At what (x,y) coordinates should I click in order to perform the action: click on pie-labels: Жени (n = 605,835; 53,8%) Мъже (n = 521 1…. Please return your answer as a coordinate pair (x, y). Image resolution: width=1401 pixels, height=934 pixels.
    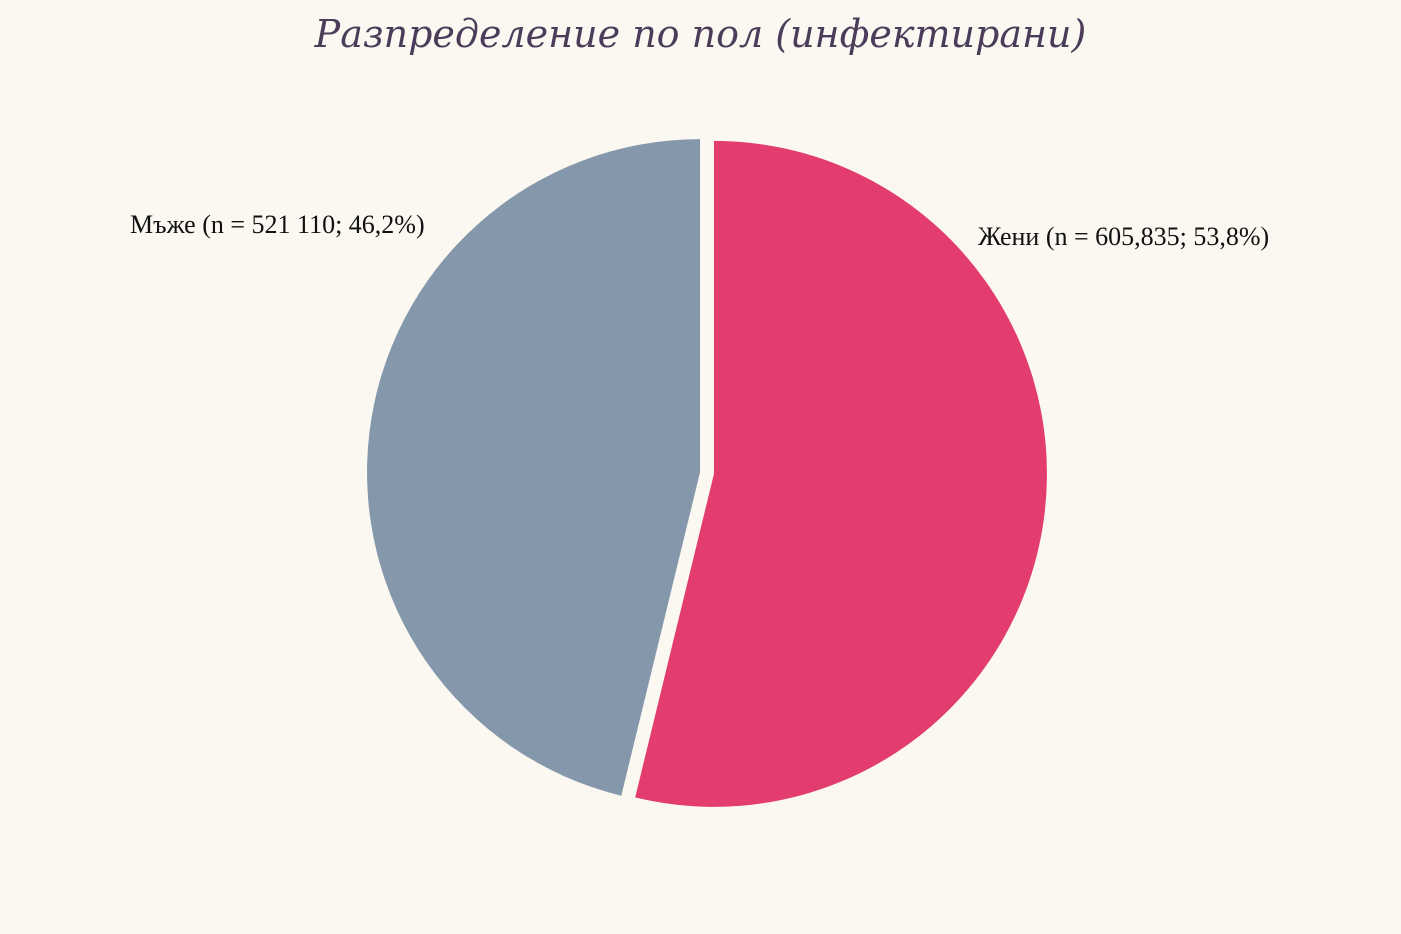
    Looking at the image, I should click on (699, 230).